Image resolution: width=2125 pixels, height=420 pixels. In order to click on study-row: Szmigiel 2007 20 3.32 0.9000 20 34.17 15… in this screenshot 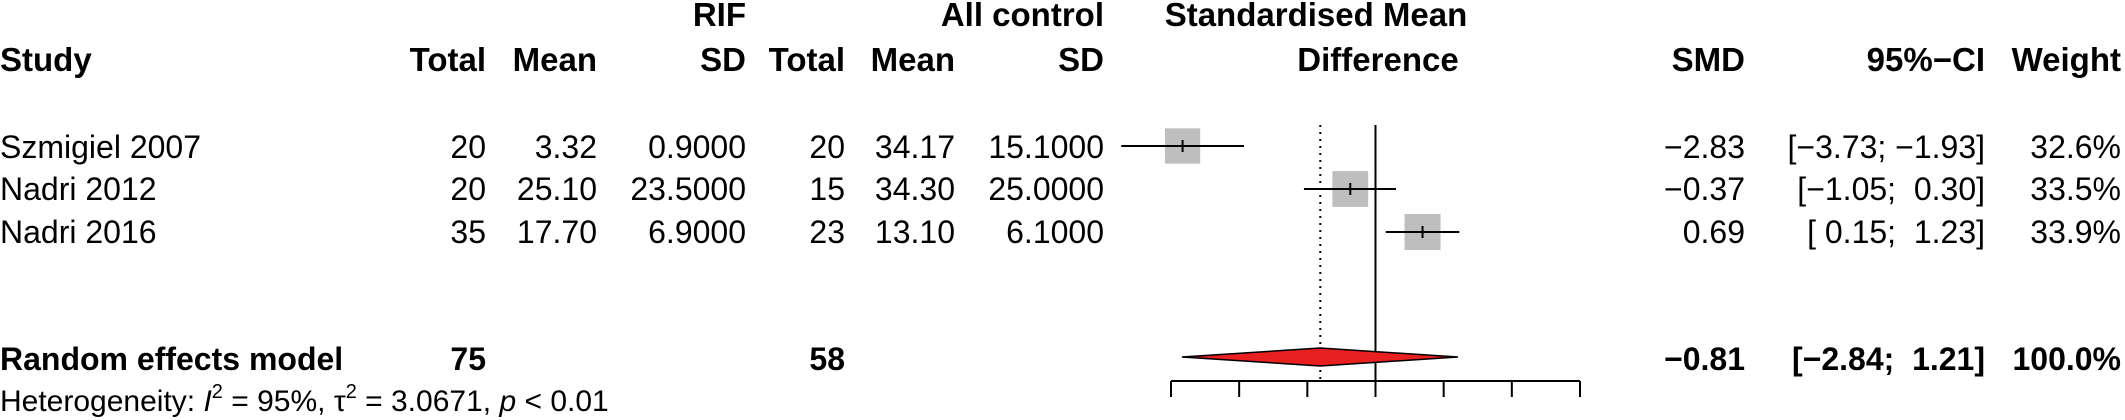, I will do `click(1060, 147)`.